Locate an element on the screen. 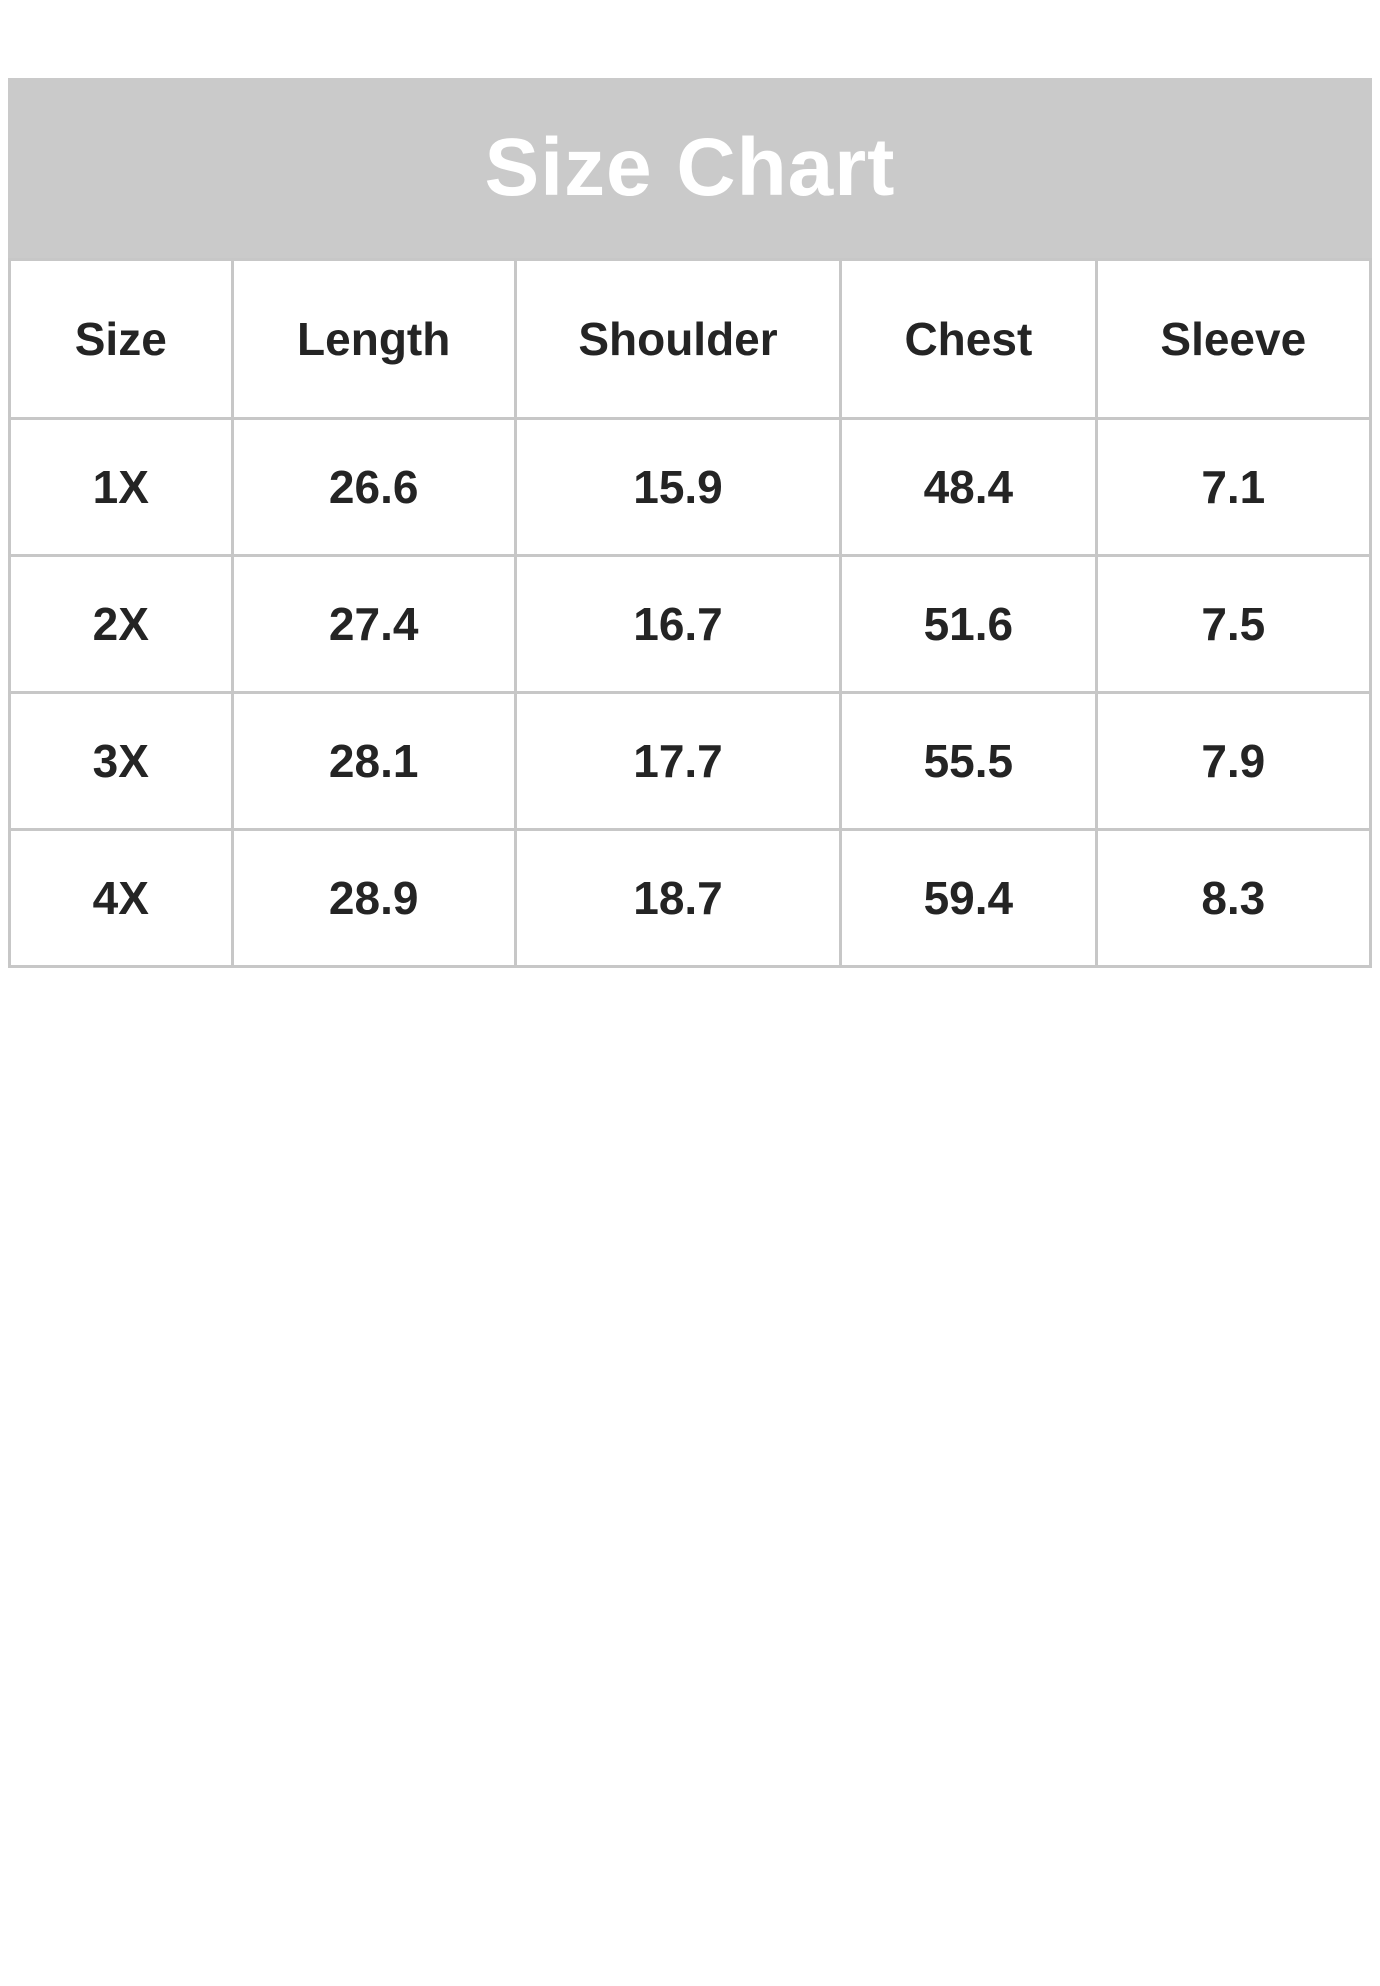 This screenshot has width=1380, height=1986. size-chart-title: Size Chart is located at coordinates (690, 167).